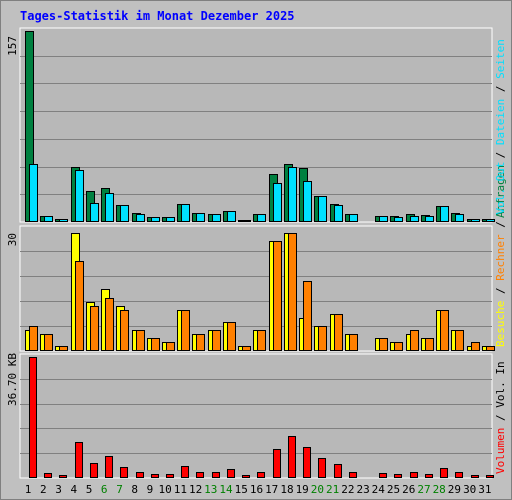  I want to click on x-tick-label: 25, so click(393, 489).